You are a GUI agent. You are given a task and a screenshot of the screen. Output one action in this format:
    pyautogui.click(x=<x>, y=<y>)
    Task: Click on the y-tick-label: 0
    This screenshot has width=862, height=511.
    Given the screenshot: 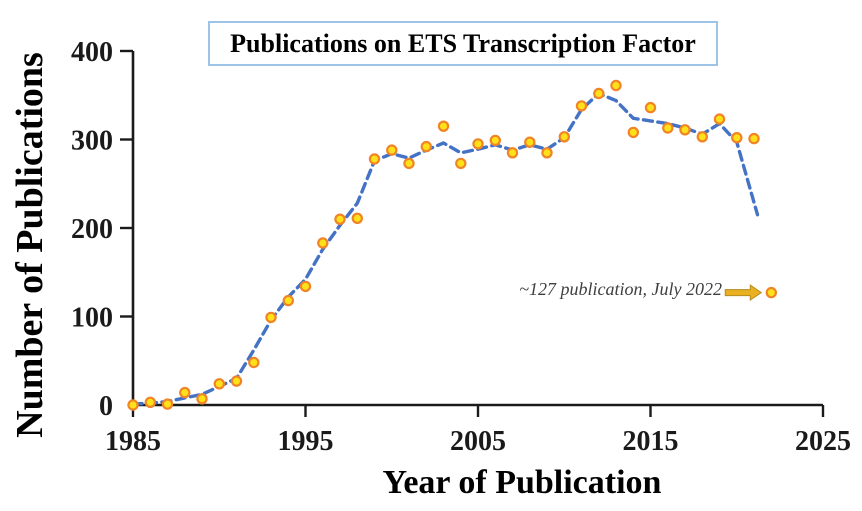 What is the action you would take?
    pyautogui.click(x=106, y=406)
    